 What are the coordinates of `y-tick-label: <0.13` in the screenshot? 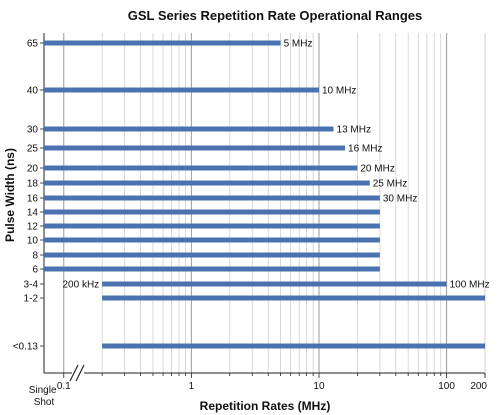 It's located at (26, 347).